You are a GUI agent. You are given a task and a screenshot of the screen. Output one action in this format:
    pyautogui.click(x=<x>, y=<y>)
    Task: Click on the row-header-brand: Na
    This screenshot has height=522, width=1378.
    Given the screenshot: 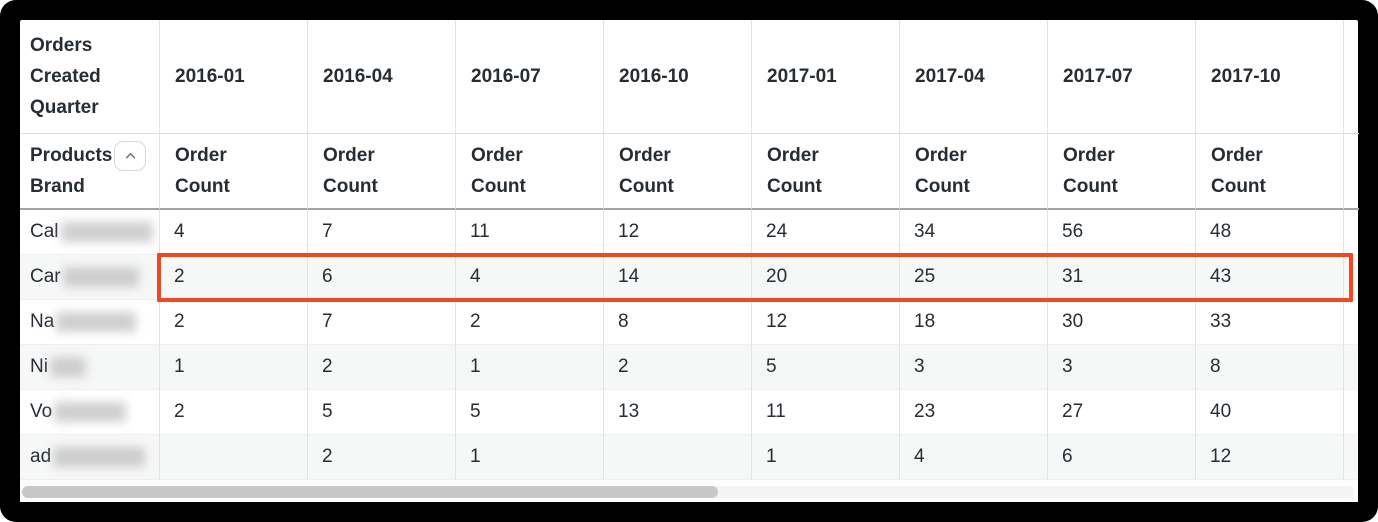 What is the action you would take?
    pyautogui.click(x=90, y=322)
    